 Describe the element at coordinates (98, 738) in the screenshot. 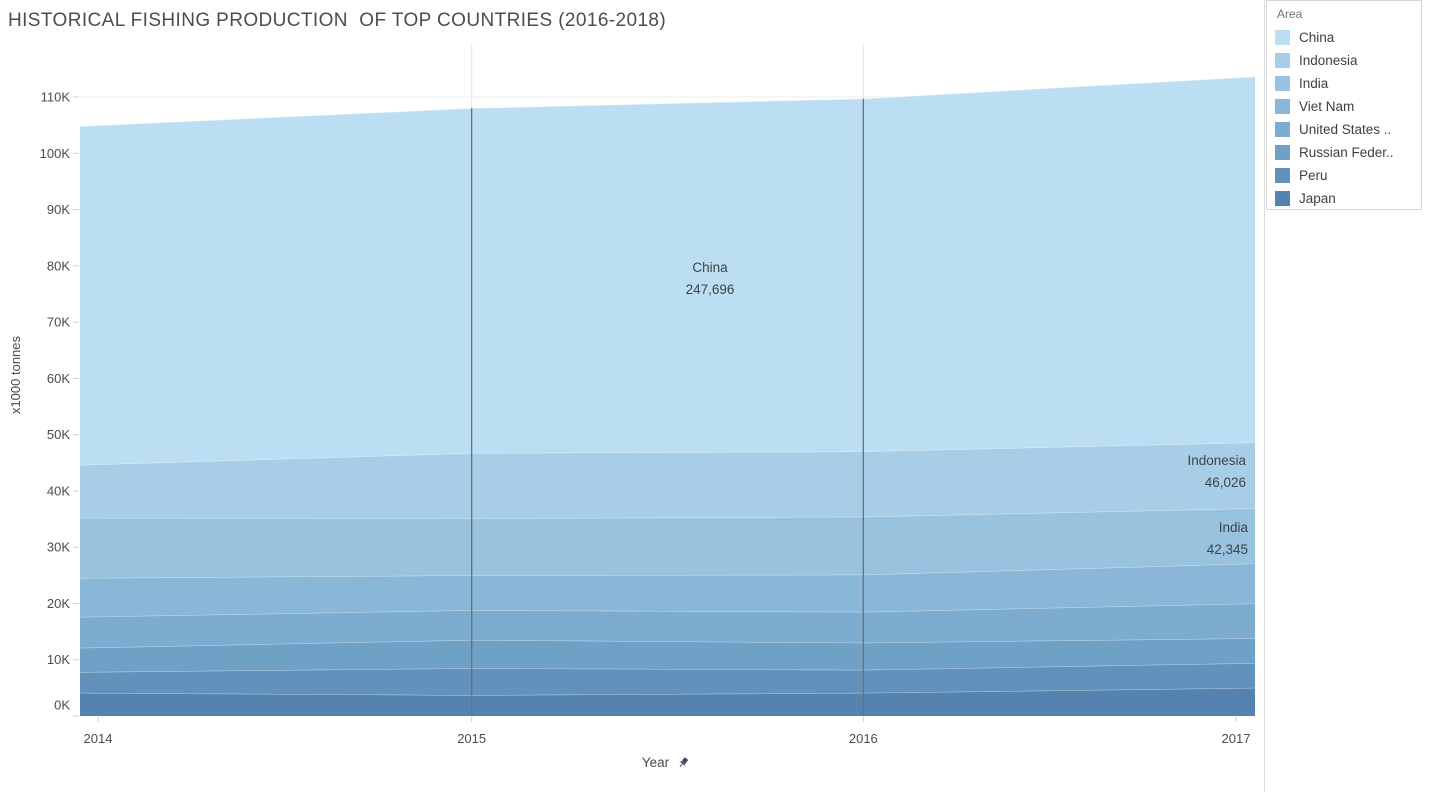

I see `x-tick-label-2014: 2014` at that location.